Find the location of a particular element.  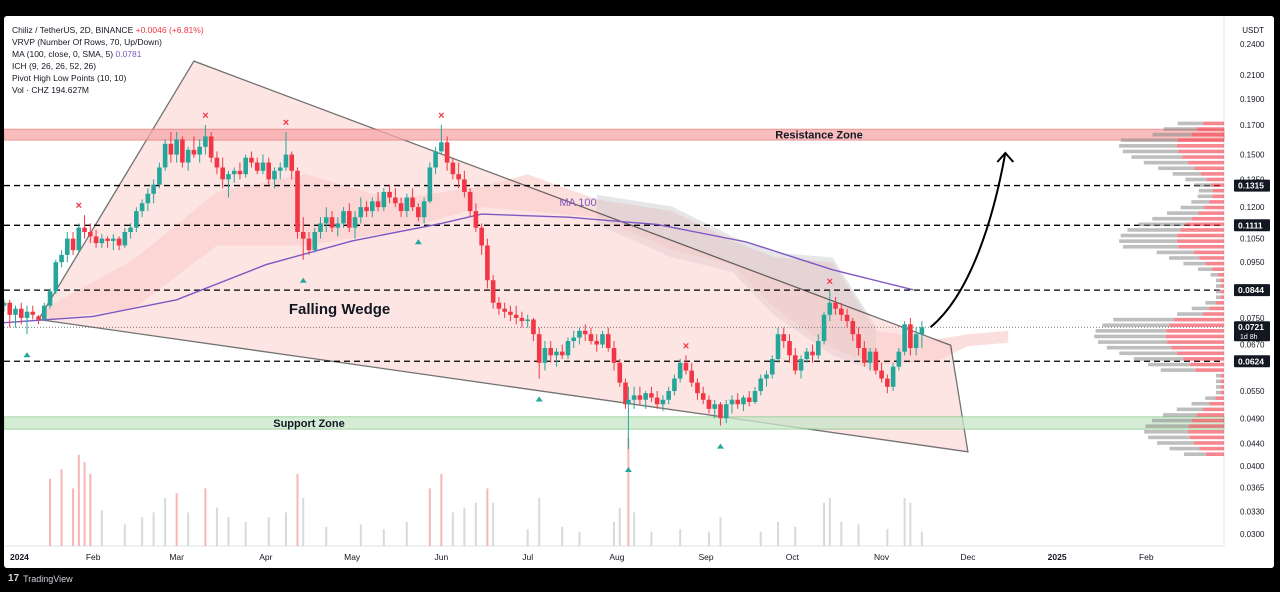

time-axis-label: Feb is located at coordinates (93, 557).